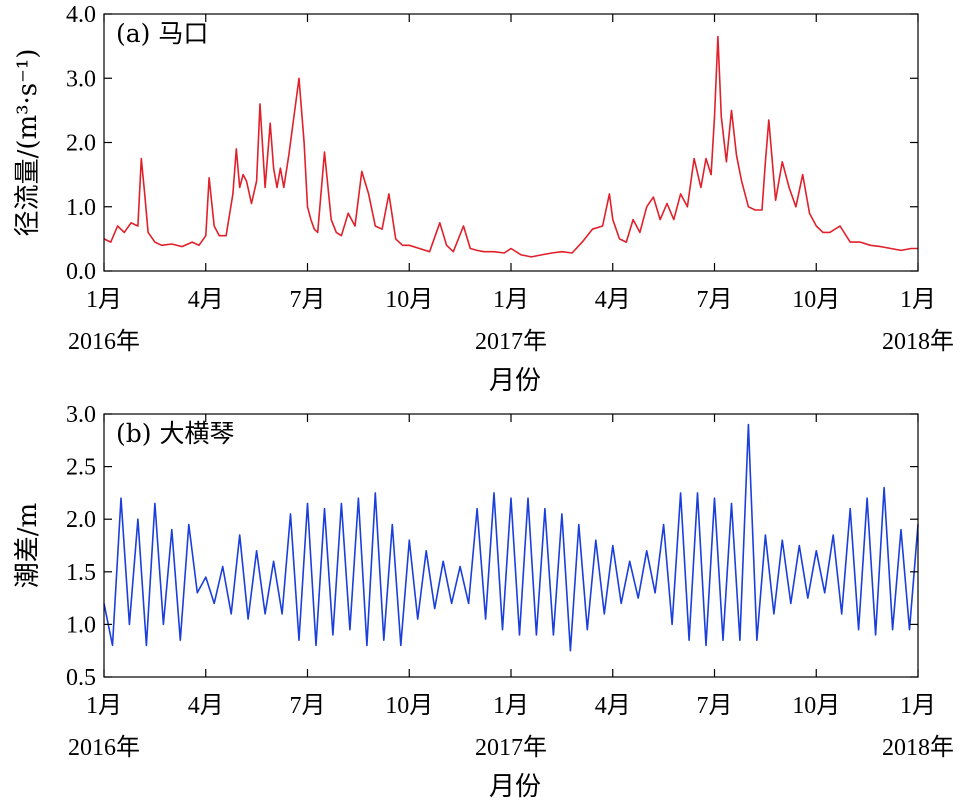 Image resolution: width=980 pixels, height=804 pixels. I want to click on y-tick-label: 2.5, so click(81, 468).